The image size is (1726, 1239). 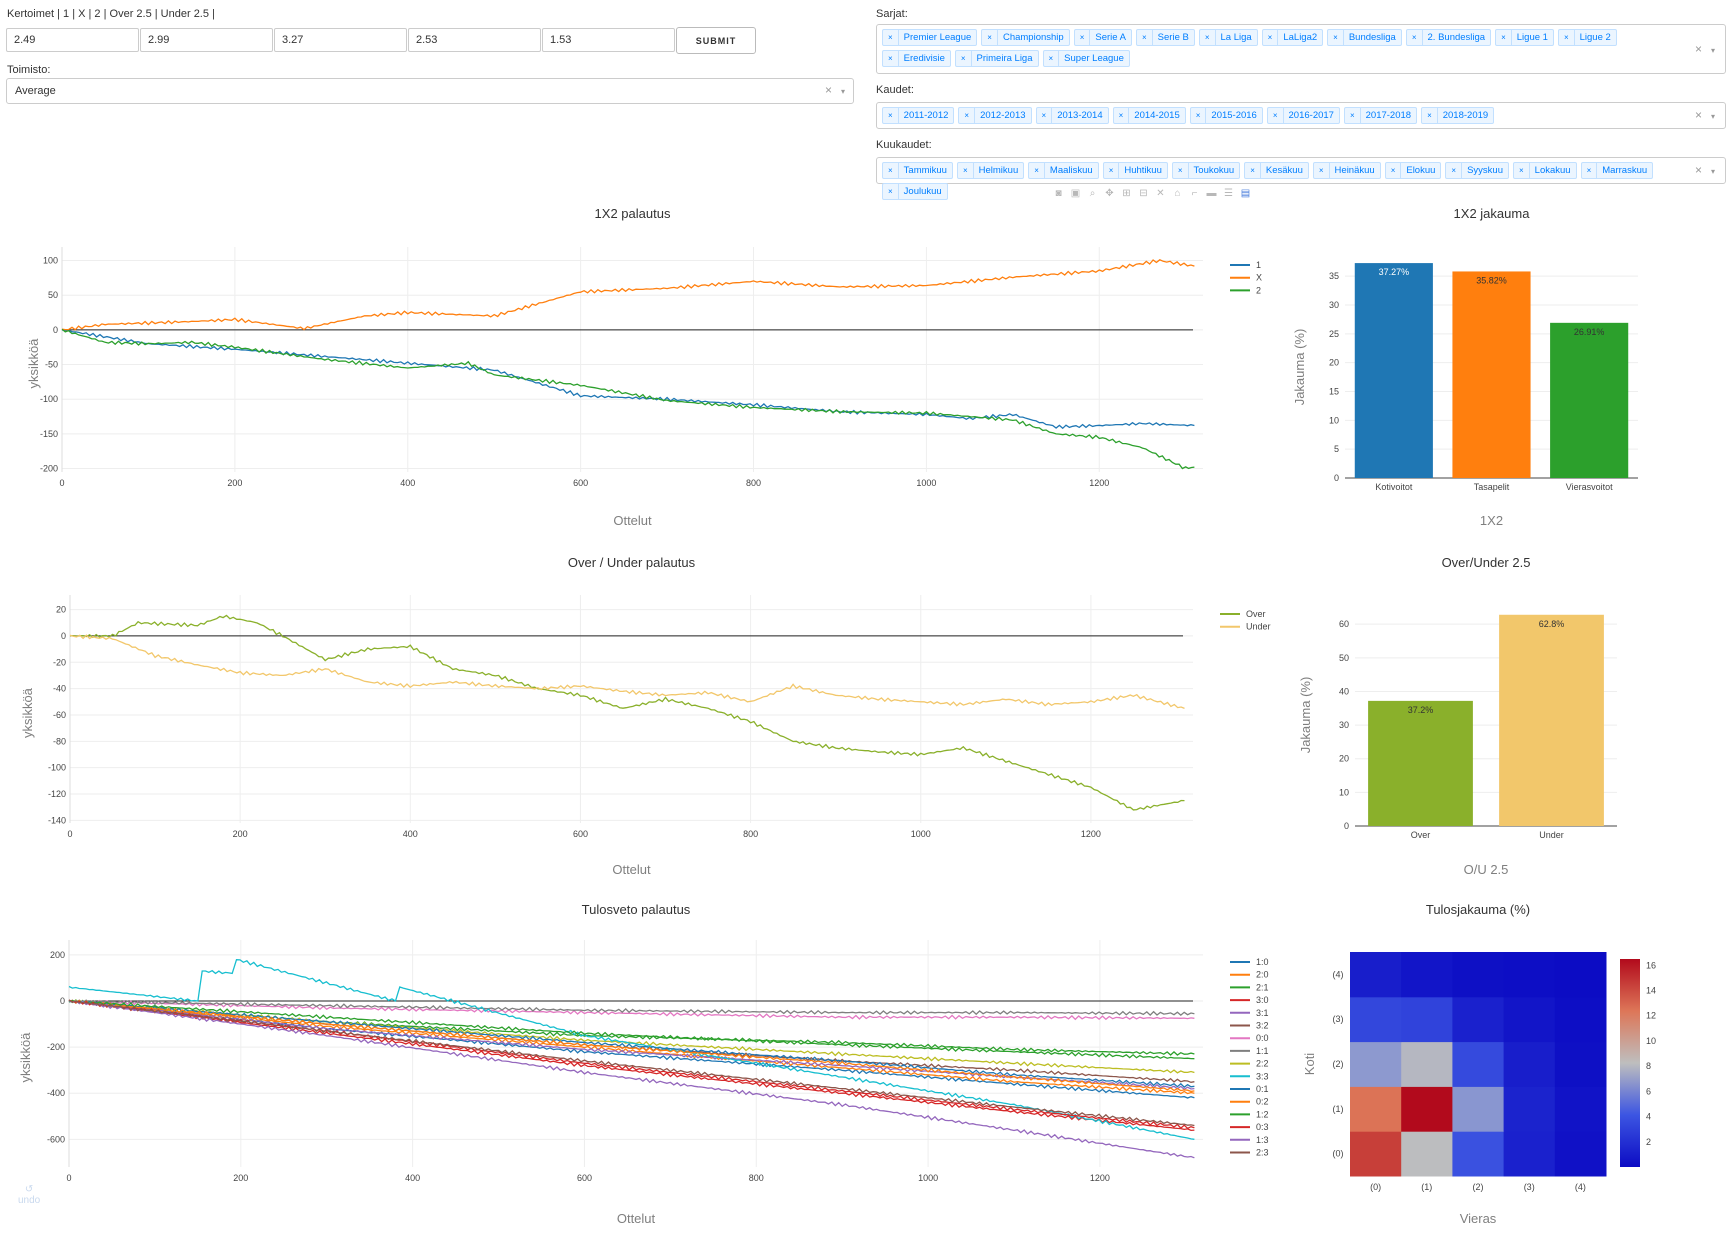 I want to click on autoscale-icon: ✕, so click(x=1160, y=193).